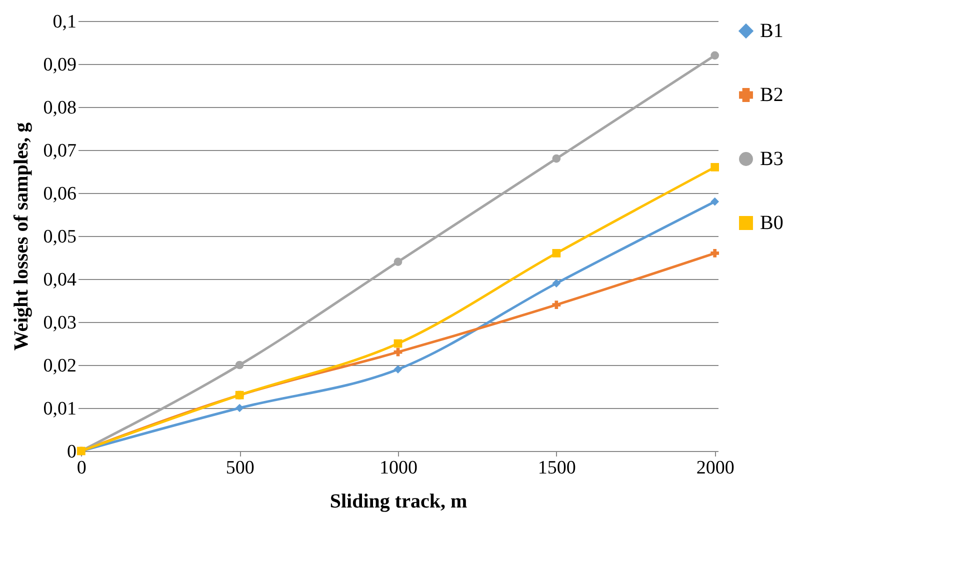 The height and width of the screenshot is (562, 976). What do you see at coordinates (21, 236) in the screenshot?
I see `y-axis-title: Weight losses of samples, g` at bounding box center [21, 236].